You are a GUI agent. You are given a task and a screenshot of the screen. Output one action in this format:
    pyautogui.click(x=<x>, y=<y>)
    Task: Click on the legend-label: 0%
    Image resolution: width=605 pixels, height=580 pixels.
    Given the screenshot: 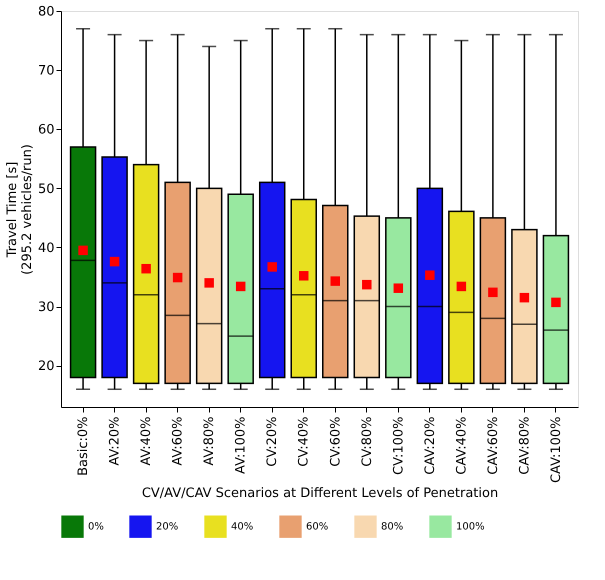 What is the action you would take?
    pyautogui.click(x=96, y=527)
    